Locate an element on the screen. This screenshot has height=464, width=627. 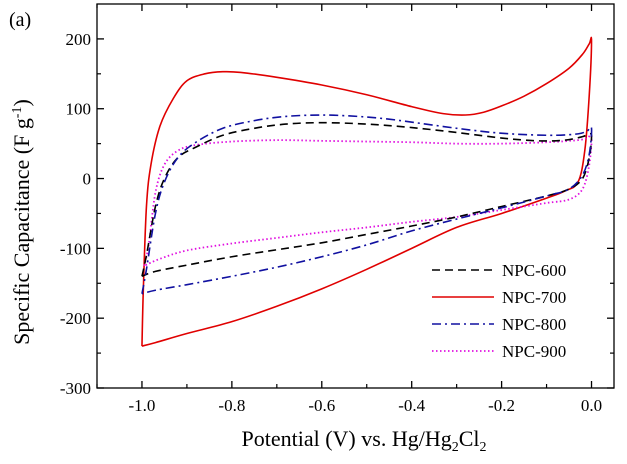
y-tick-label: 100 is located at coordinates (79, 109).